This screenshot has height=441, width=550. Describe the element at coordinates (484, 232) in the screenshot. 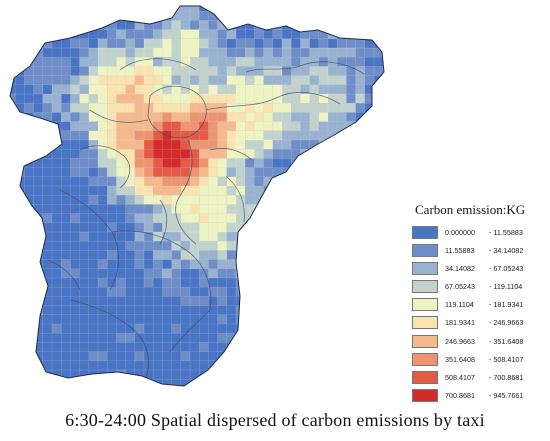

I see `legend-range: 0.000000 - 11.55883` at that location.